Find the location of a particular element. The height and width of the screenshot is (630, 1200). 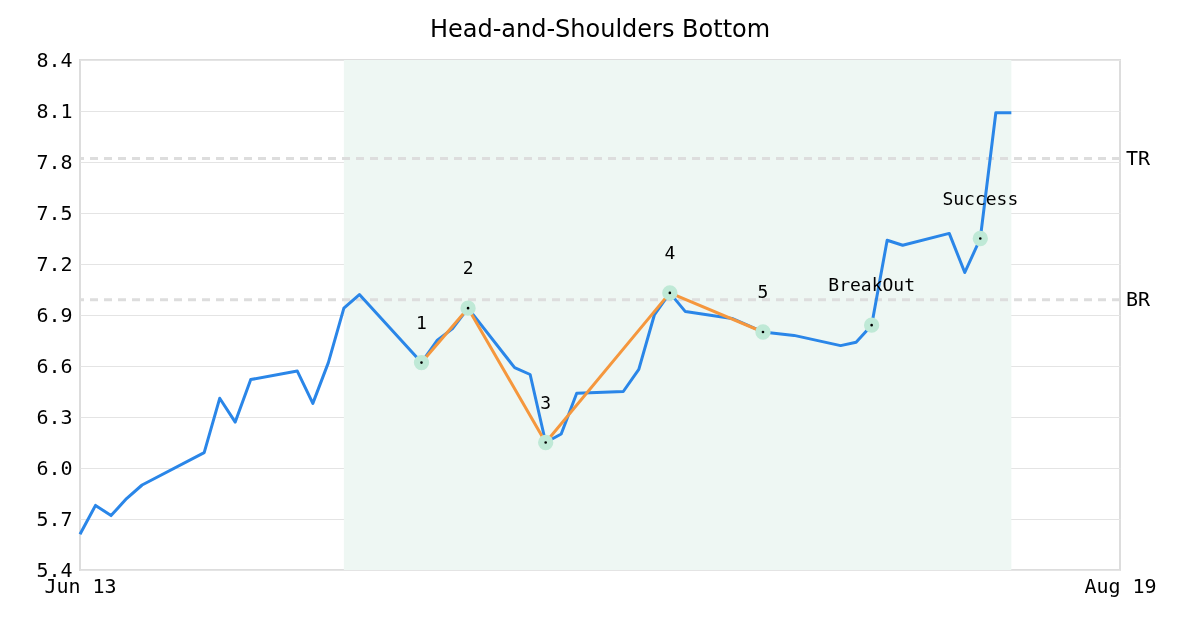

y-tick-label: 5.7 is located at coordinates (54, 518).